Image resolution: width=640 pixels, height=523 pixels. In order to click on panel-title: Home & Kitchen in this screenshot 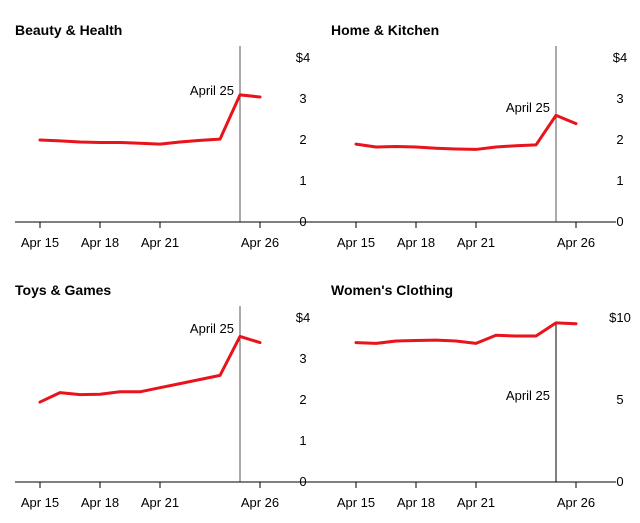, I will do `click(385, 30)`.